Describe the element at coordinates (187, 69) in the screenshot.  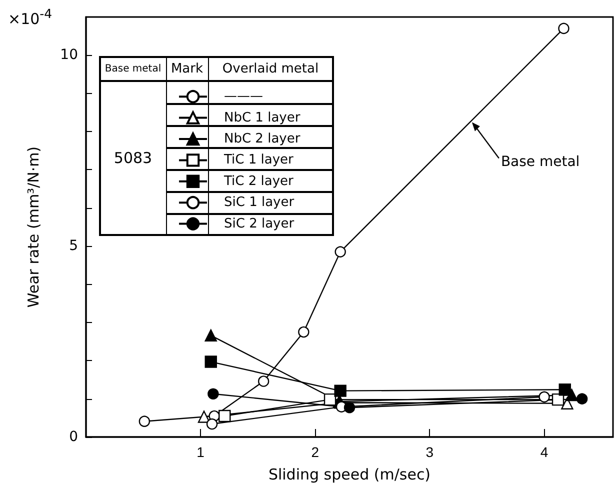
I see `legend-title: Mark` at that location.